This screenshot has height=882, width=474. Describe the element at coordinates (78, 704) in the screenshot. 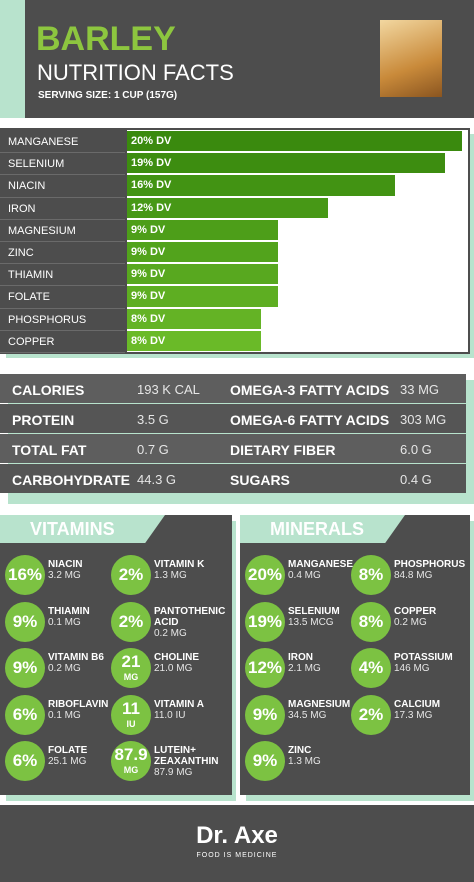

I see `nutrient-name: RIBOFLAVIN` at that location.